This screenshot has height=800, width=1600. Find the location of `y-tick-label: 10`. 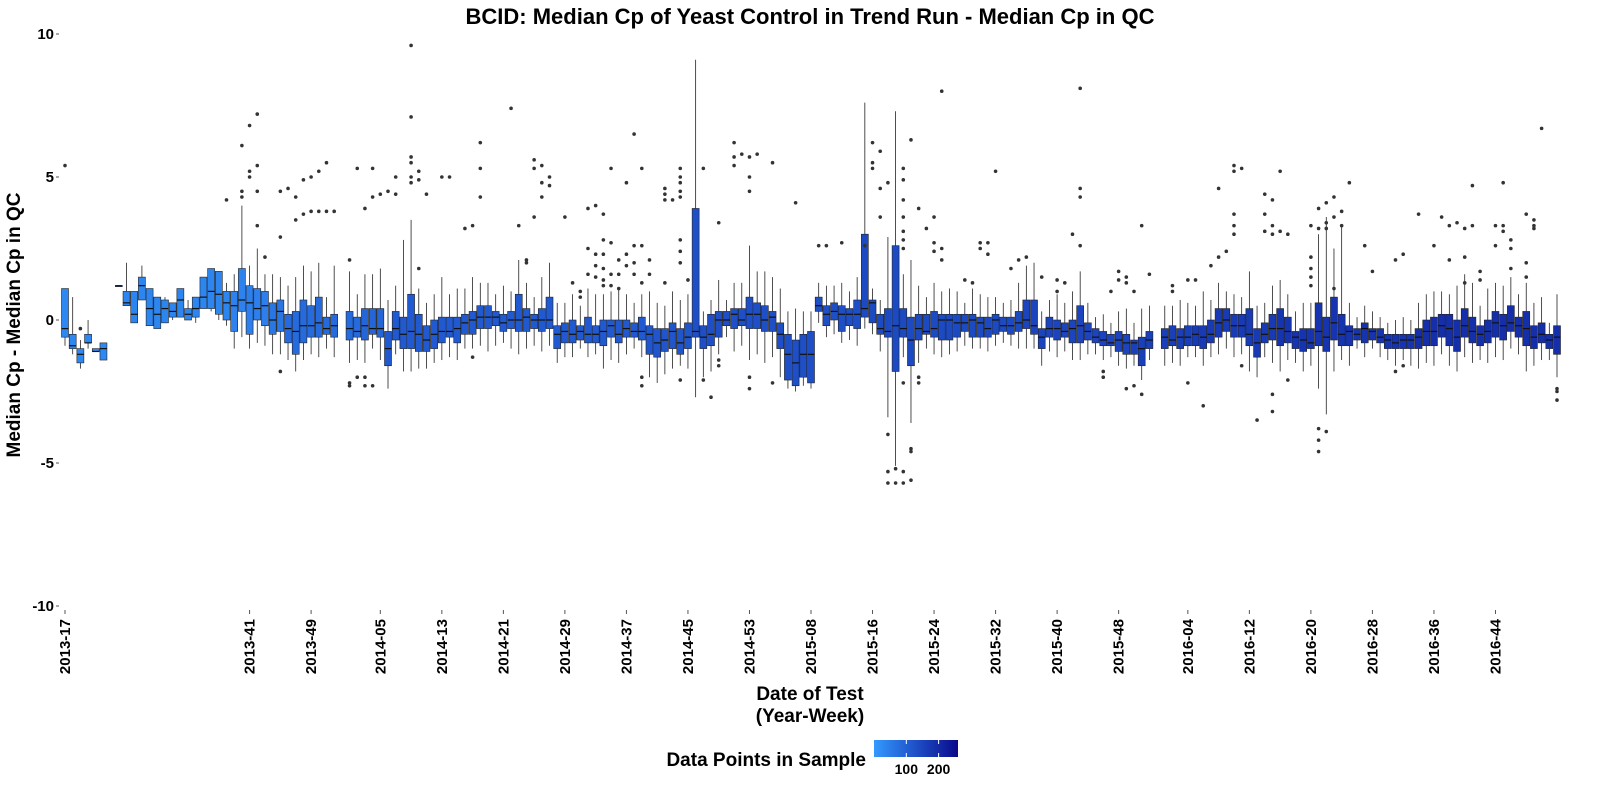

y-tick-label: 10 is located at coordinates (45, 34).